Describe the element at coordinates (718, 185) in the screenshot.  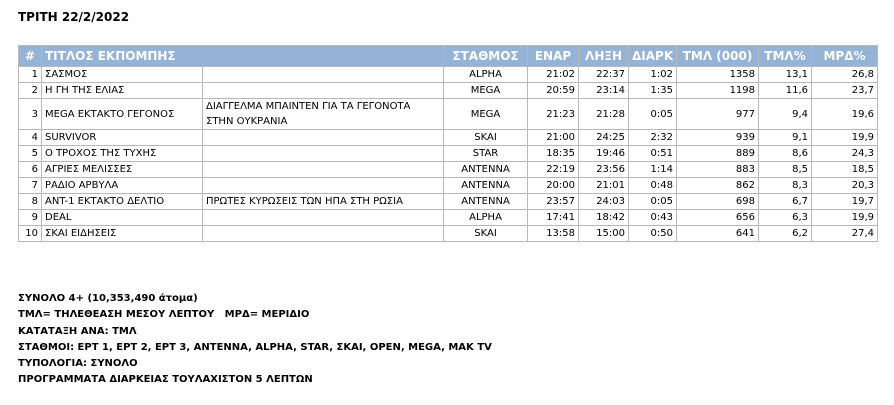
I see `cell-tml: 862` at that location.